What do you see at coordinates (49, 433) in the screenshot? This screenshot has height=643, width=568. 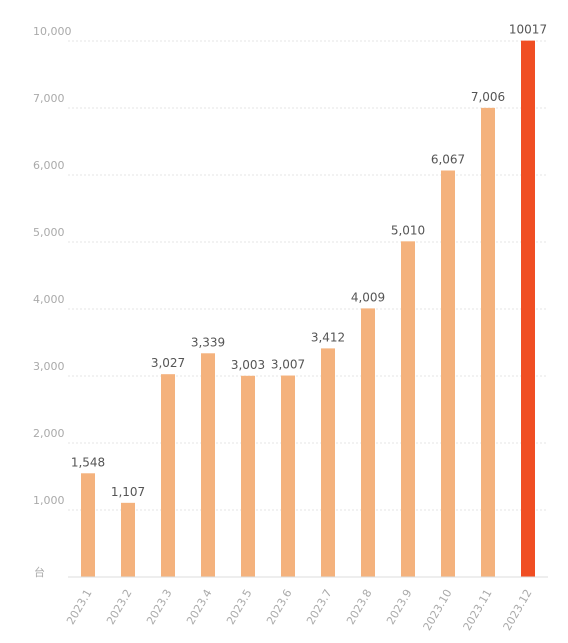 I see `y-tick-label: 2,000` at bounding box center [49, 433].